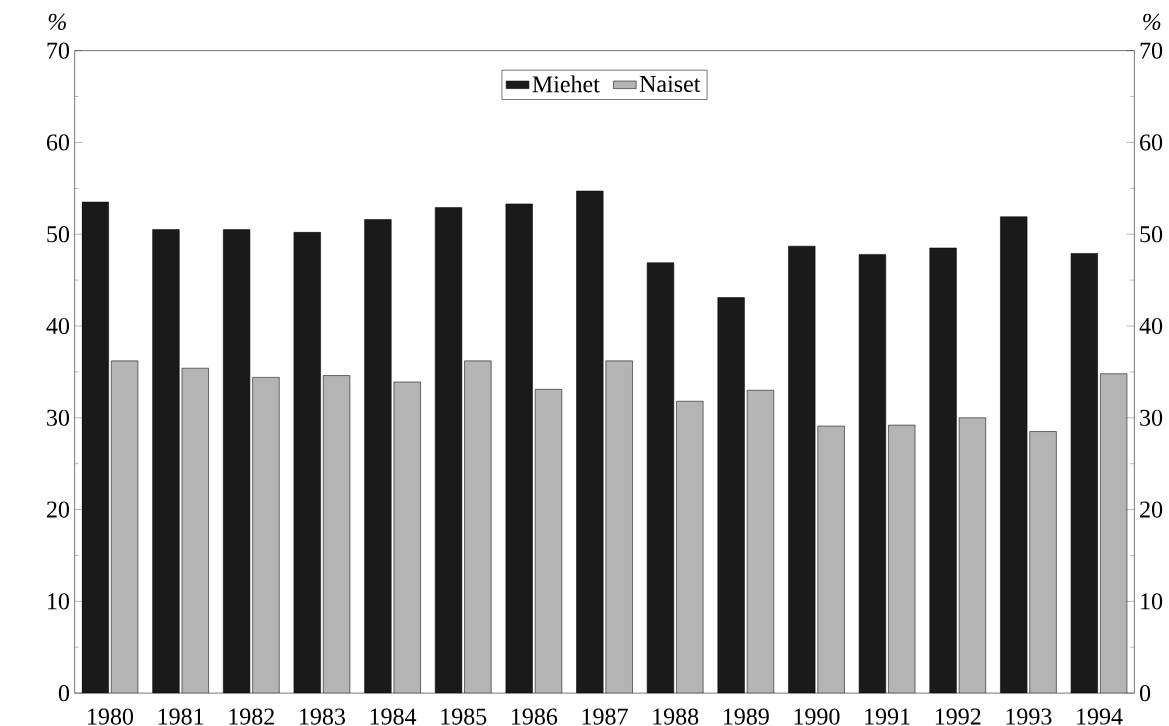 The image size is (1169, 726). What do you see at coordinates (1151, 142) in the screenshot?
I see `y2-tick-label: 60` at bounding box center [1151, 142].